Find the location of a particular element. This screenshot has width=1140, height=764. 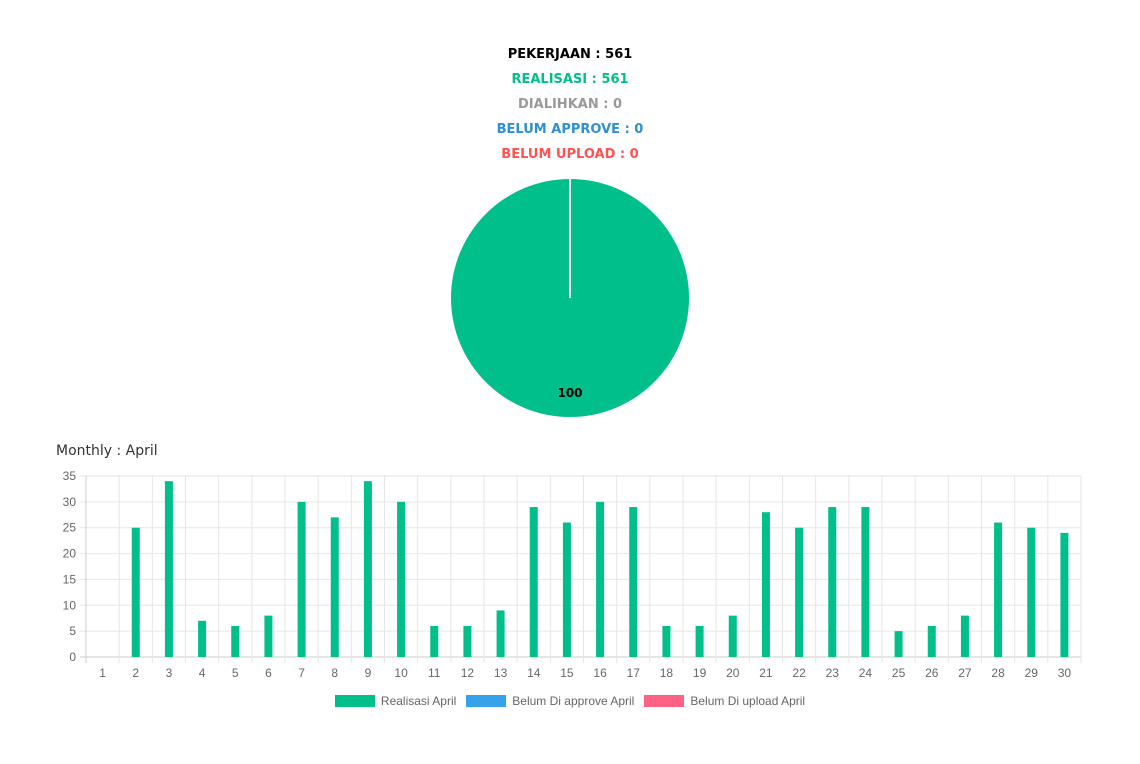

x-tick-label: 28 is located at coordinates (998, 673).